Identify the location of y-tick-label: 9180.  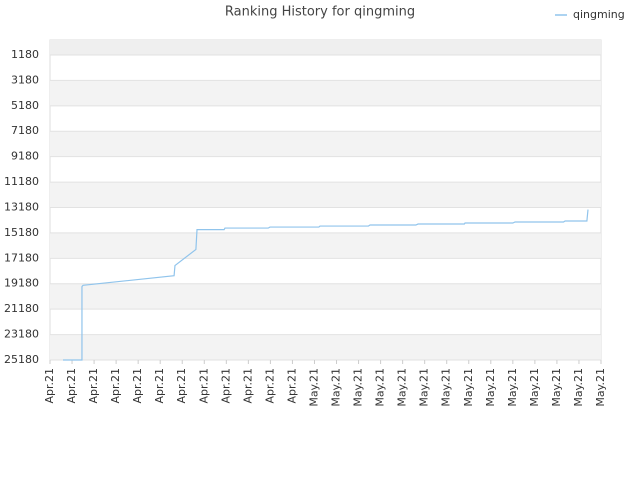
(25, 156).